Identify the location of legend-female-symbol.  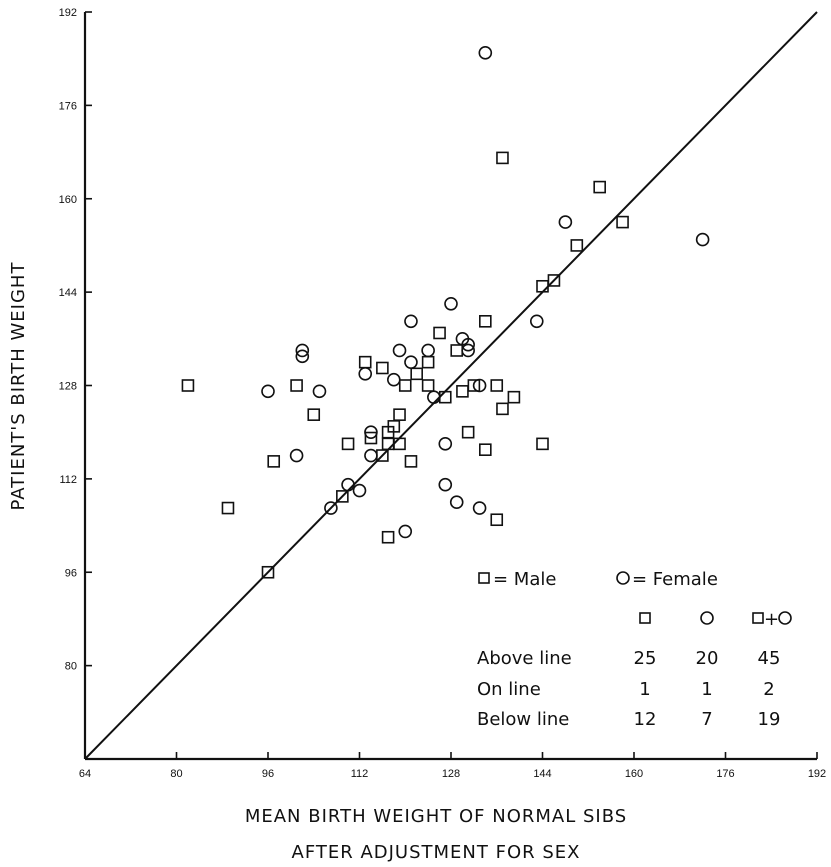
(623, 578).